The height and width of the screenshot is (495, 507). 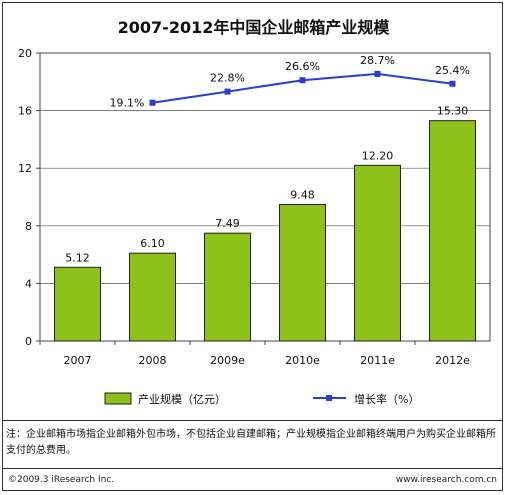 I want to click on y-tick-label: 20, so click(x=25, y=53).